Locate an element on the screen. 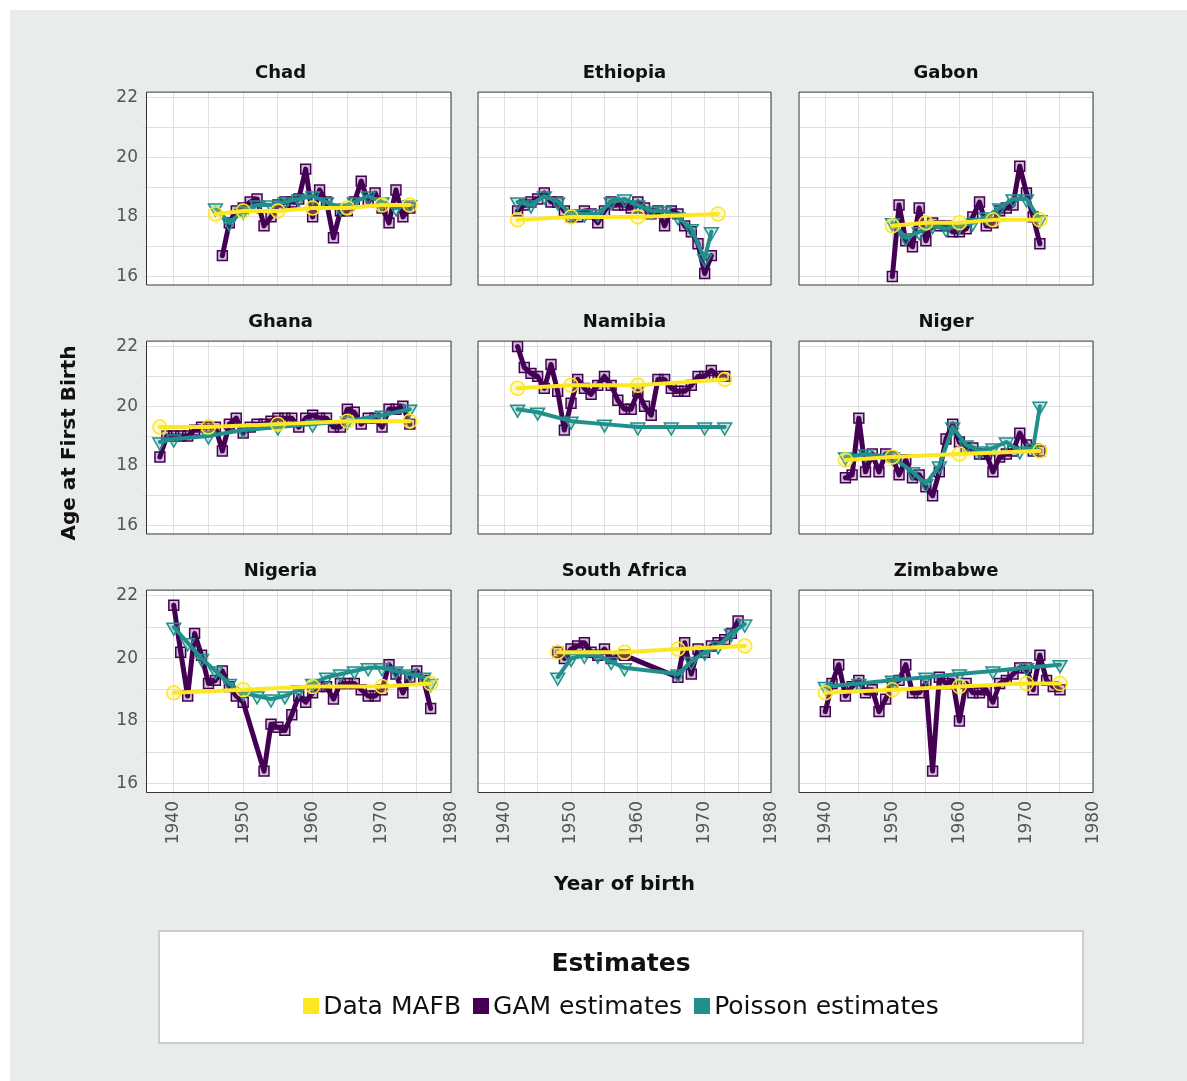  chart-title: Namibia is located at coordinates (624, 321).